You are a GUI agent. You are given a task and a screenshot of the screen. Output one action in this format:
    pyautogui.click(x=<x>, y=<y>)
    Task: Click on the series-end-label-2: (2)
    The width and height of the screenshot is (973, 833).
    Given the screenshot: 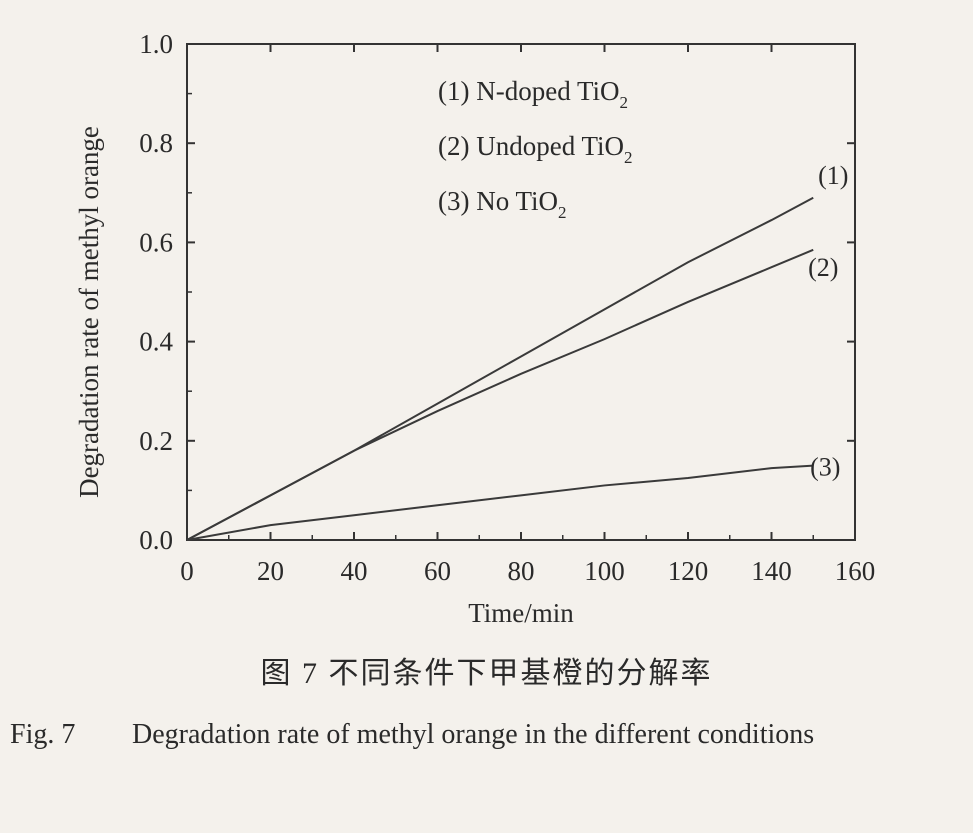 What is the action you would take?
    pyautogui.click(x=823, y=267)
    